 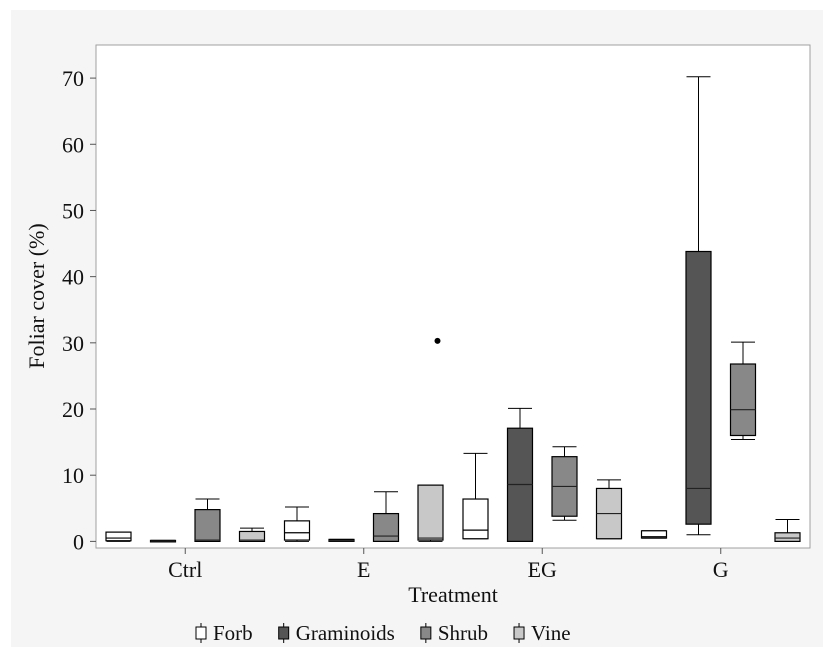 What do you see at coordinates (73, 343) in the screenshot?
I see `y-tick-label: 30` at bounding box center [73, 343].